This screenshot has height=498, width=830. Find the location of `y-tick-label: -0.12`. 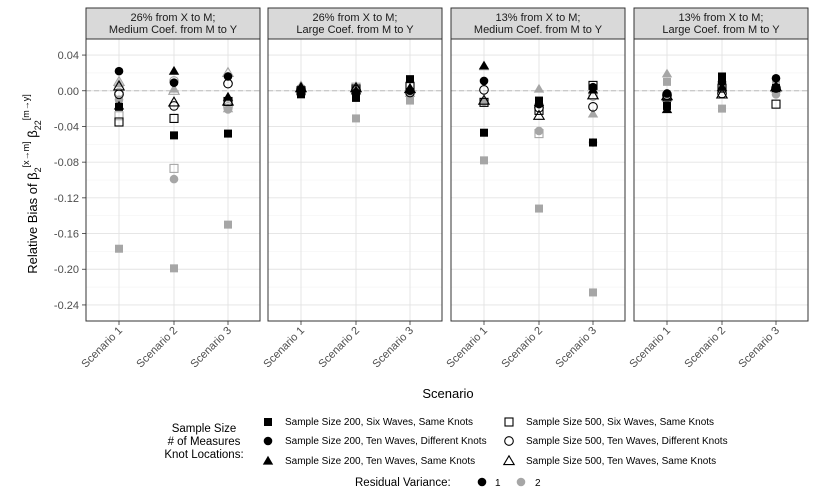

y-tick-label: -0.12 is located at coordinates (66, 199).